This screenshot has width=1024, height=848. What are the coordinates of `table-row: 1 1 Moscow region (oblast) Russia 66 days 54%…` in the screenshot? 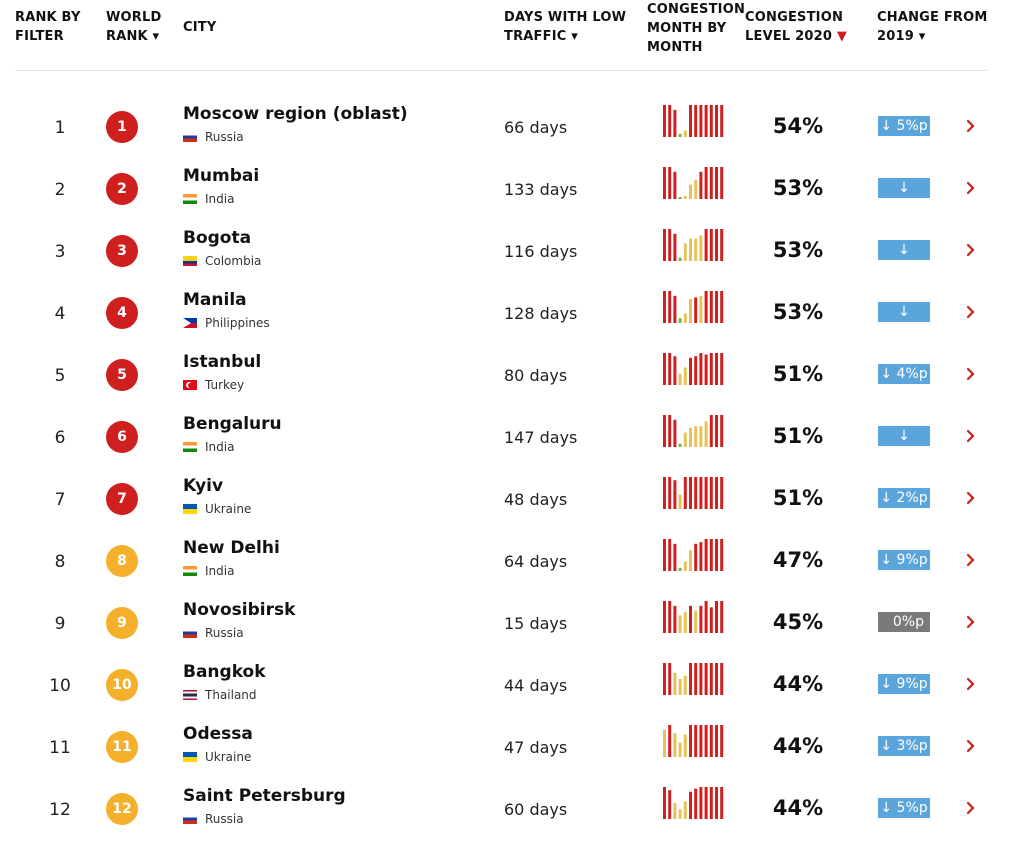 It's located at (512, 135).